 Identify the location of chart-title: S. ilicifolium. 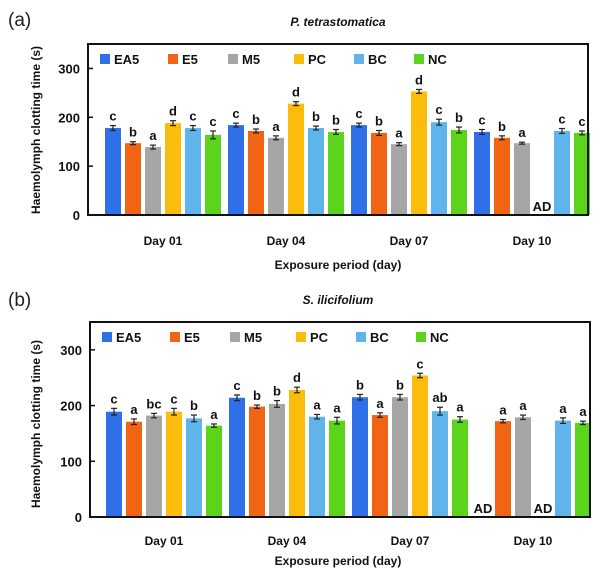
(338, 300).